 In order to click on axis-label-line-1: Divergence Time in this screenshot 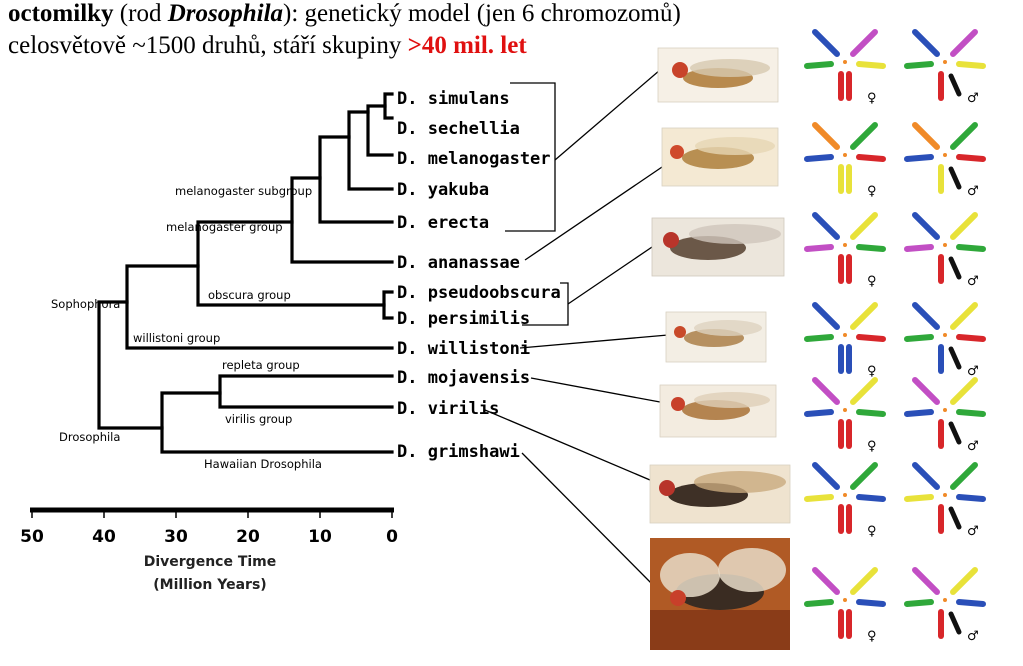, I will do `click(210, 562)`.